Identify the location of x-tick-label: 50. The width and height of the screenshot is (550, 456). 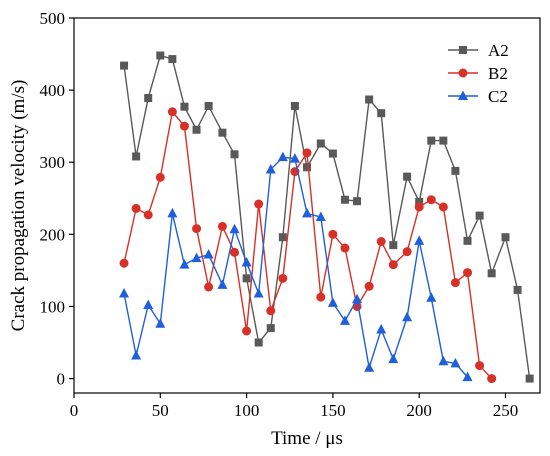
(160, 410).